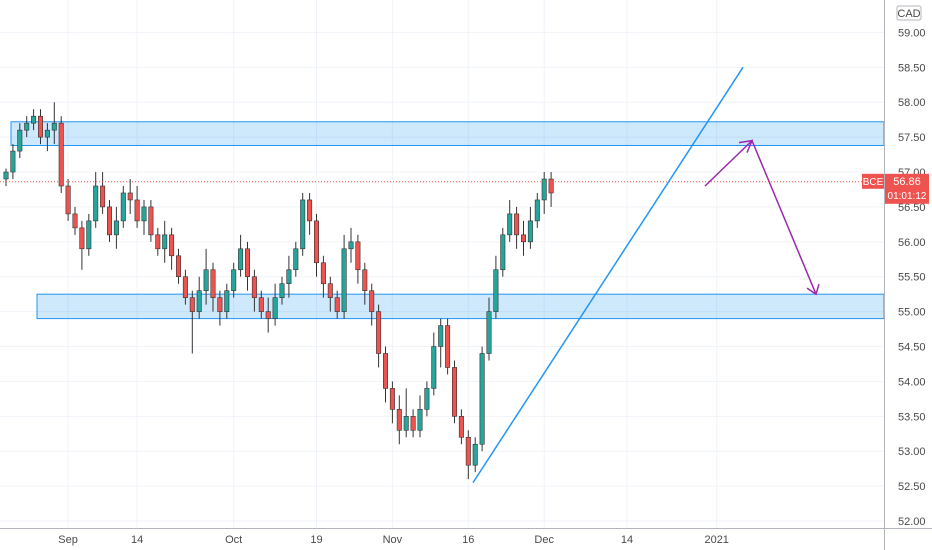 This screenshot has height=550, width=932. I want to click on symbol-badge, so click(873, 181).